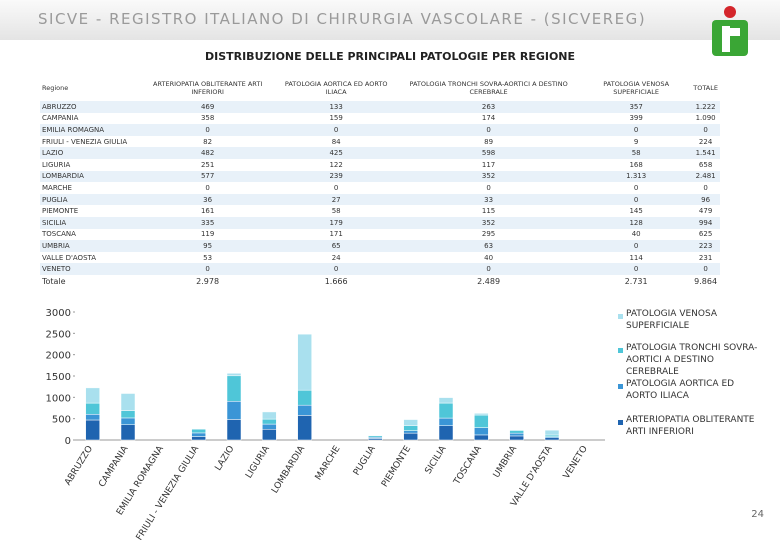  What do you see at coordinates (208, 199) in the screenshot?
I see `table-cell: 36` at bounding box center [208, 199].